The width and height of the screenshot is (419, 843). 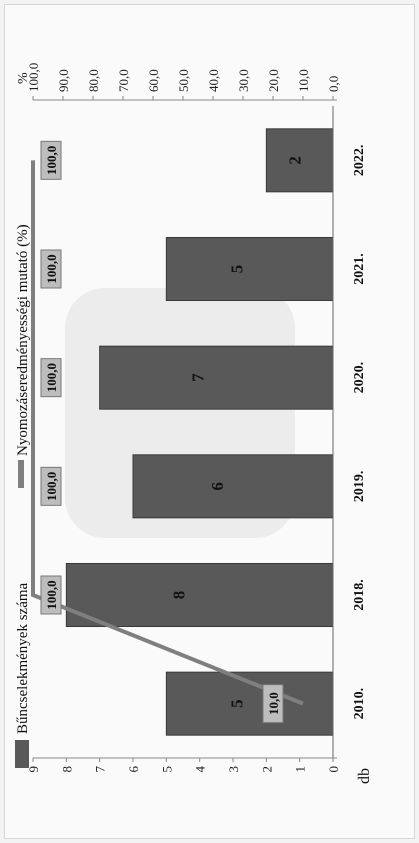 I want to click on bar-value-label: 6, so click(x=217, y=486).